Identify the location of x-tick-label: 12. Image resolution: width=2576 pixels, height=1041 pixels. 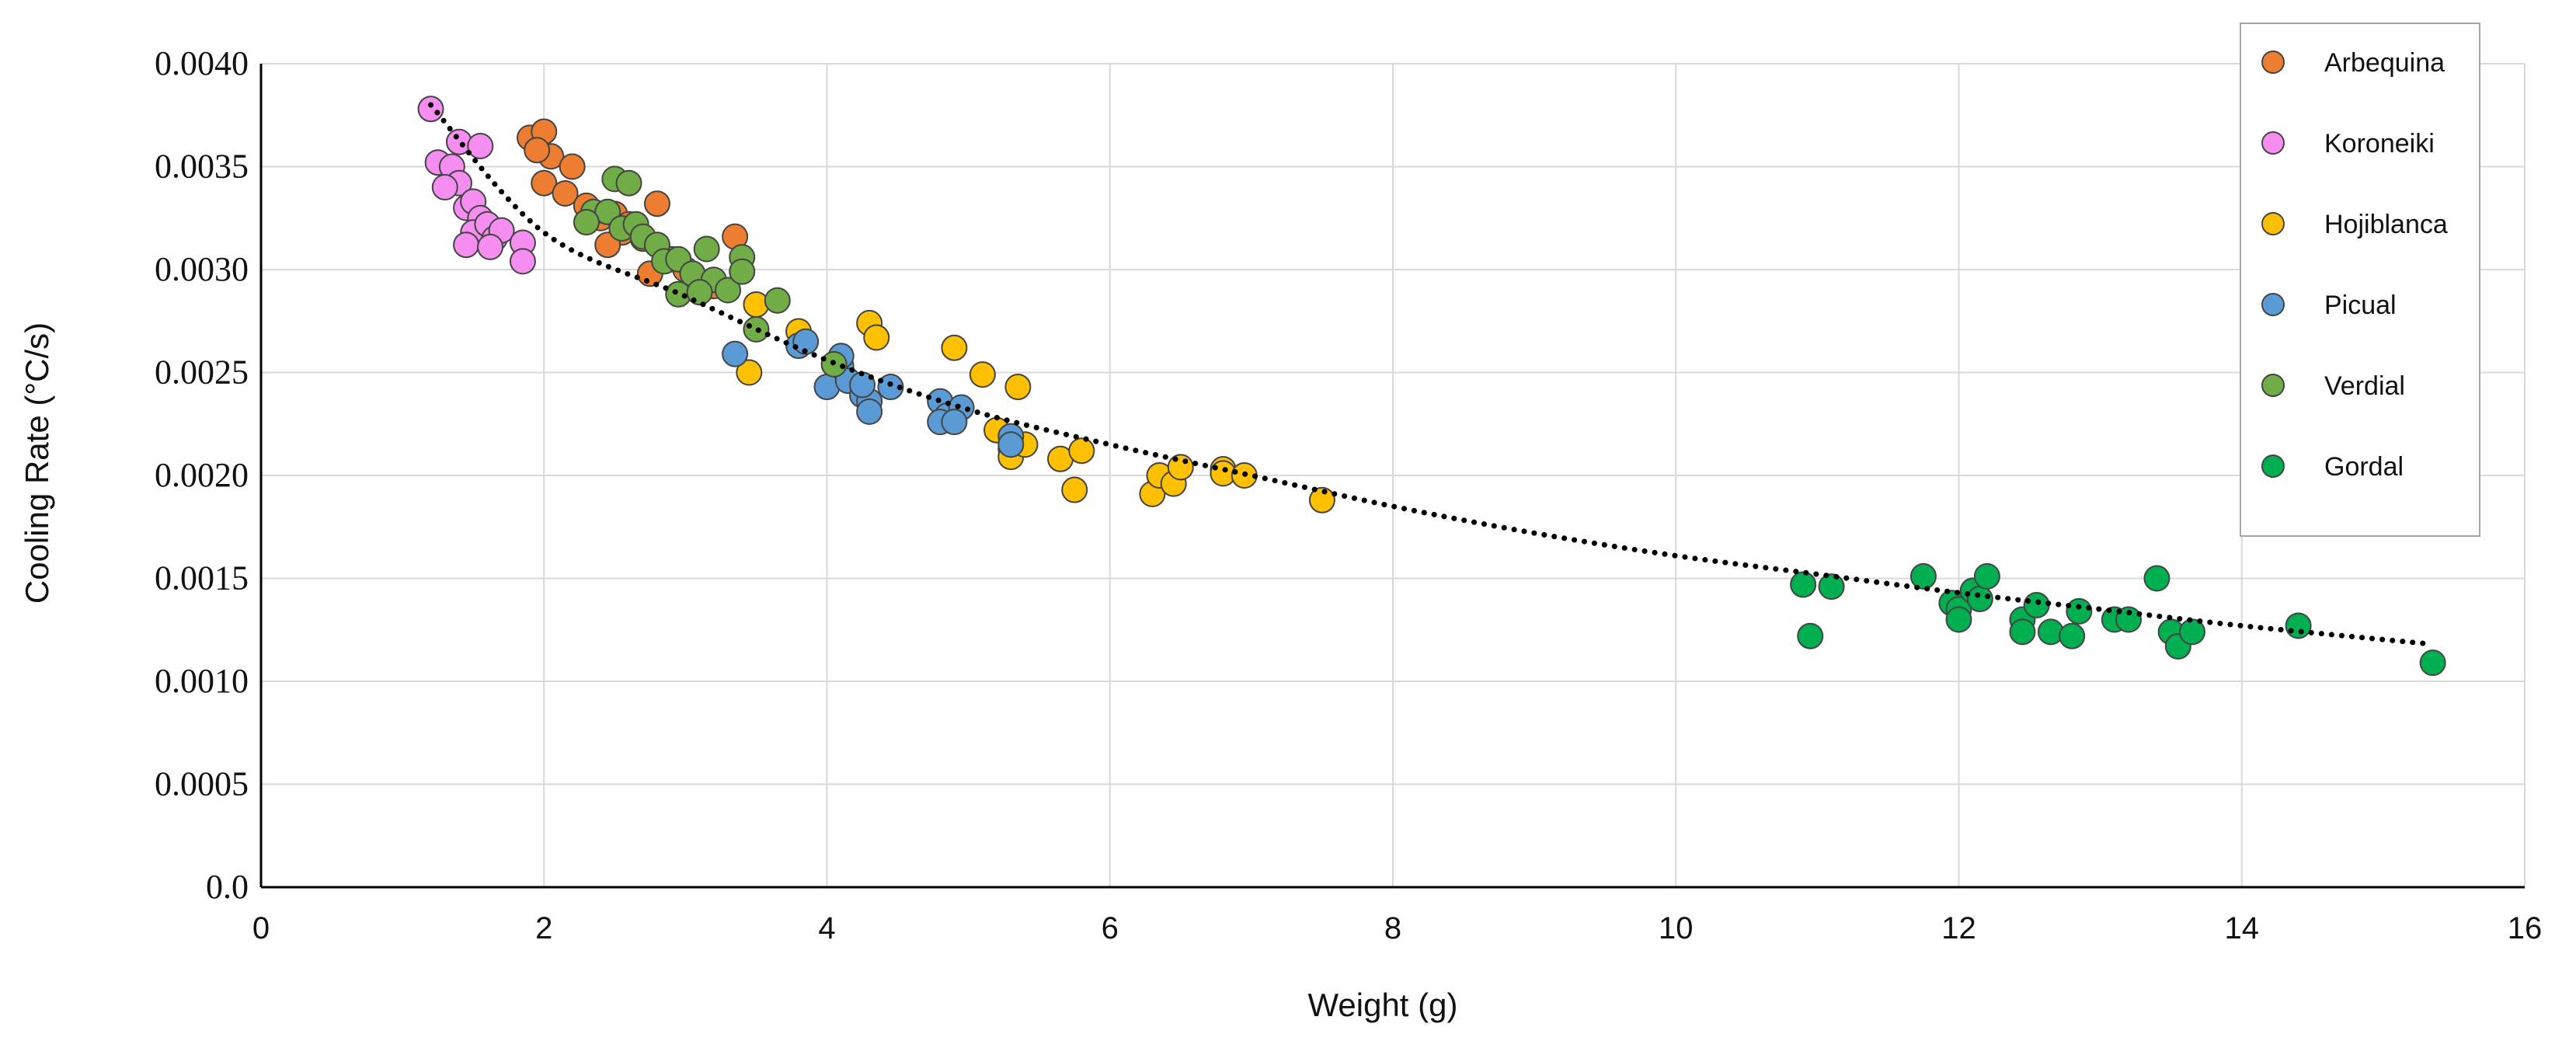
(1958, 928).